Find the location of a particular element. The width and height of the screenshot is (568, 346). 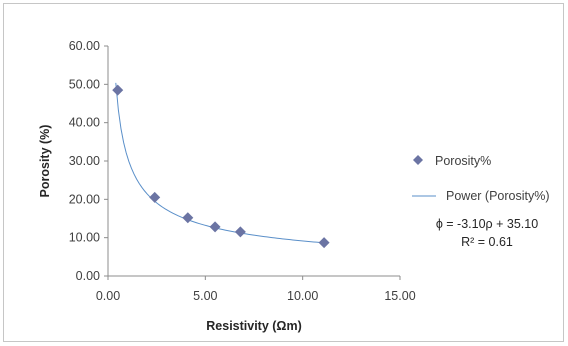

y-tick-label: 10.00 is located at coordinates (84, 238).